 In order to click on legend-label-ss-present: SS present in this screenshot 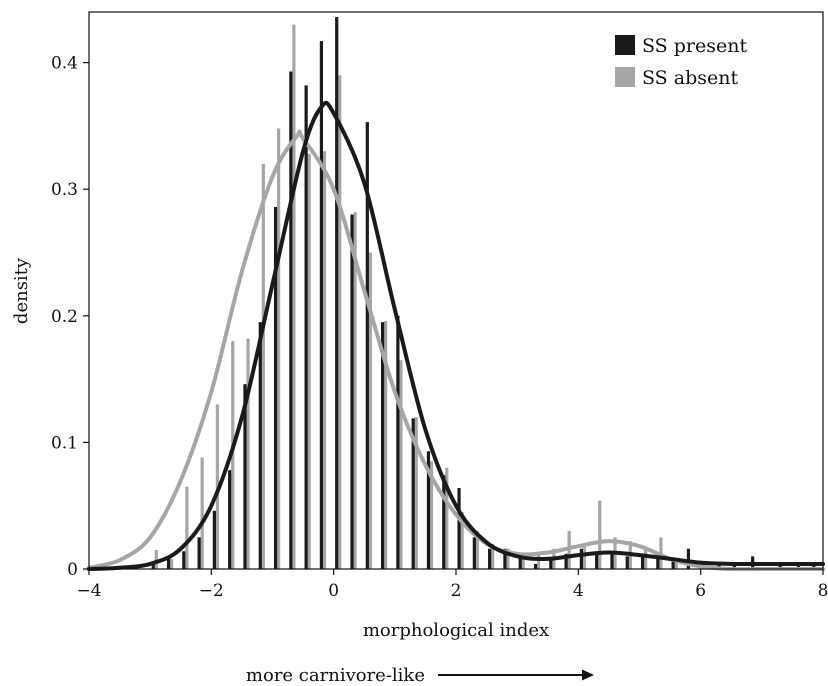, I will do `click(694, 46)`.